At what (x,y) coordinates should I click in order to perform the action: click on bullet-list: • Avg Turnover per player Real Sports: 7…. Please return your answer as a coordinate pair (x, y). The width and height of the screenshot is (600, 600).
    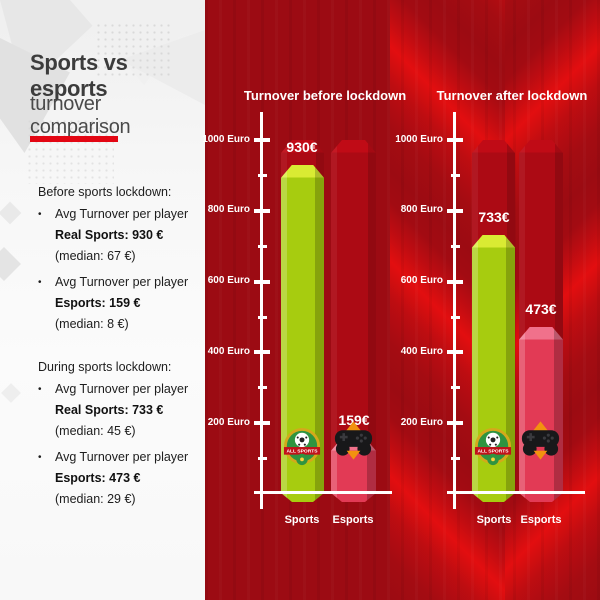
    Looking at the image, I should click on (118, 444).